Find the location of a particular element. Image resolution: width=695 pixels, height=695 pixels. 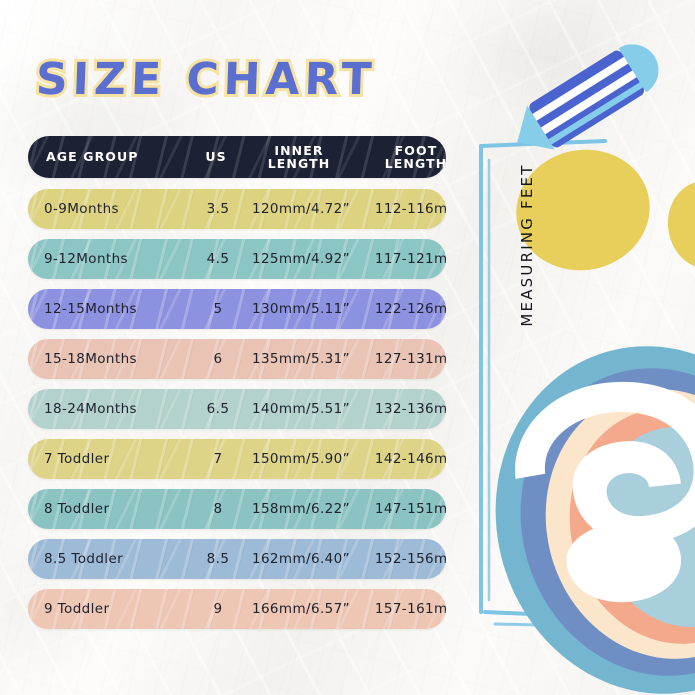

table-row: 9 Toddler 9 166mm/6.57” 157-161mm is located at coordinates (237, 609).